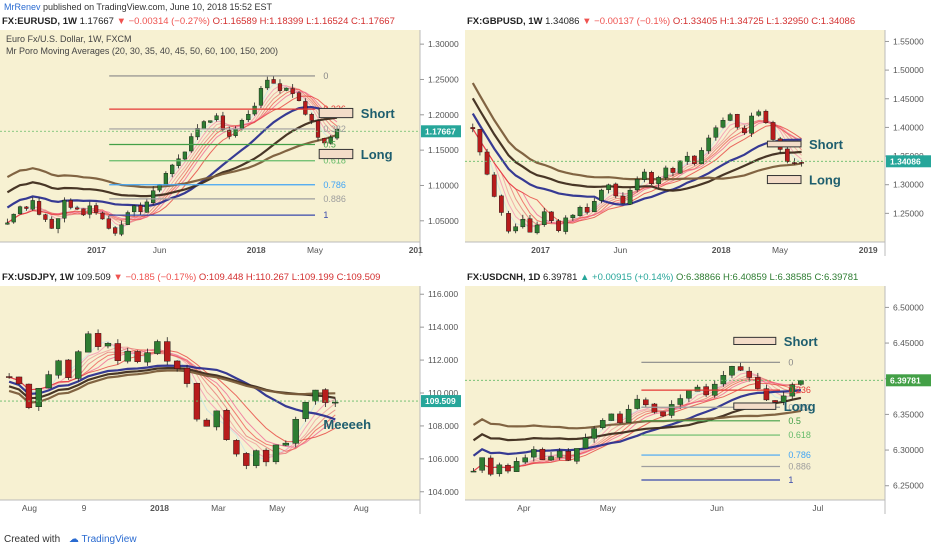 The height and width of the screenshot is (550, 932). What do you see at coordinates (443, 44) in the screenshot?
I see `price-tick-label: 1.30000` at bounding box center [443, 44].